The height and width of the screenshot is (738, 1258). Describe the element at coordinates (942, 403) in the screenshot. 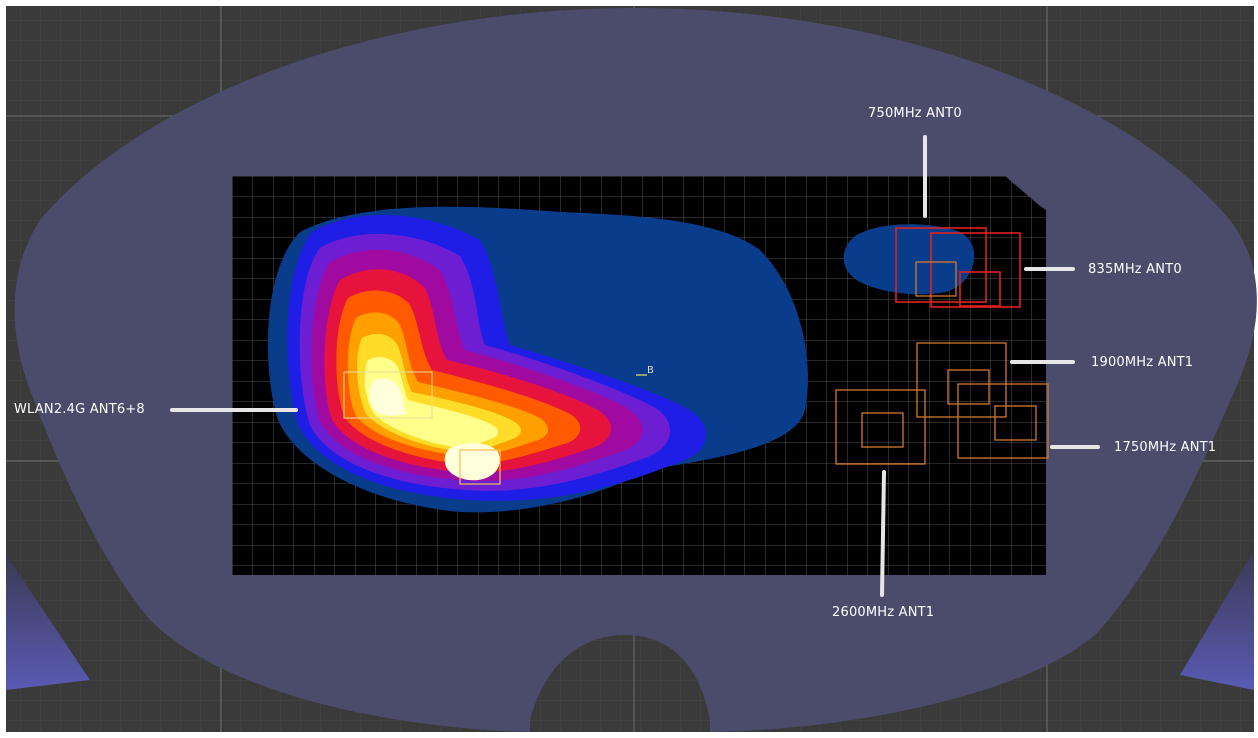

I see `boxes-lte-mid-band` at that location.